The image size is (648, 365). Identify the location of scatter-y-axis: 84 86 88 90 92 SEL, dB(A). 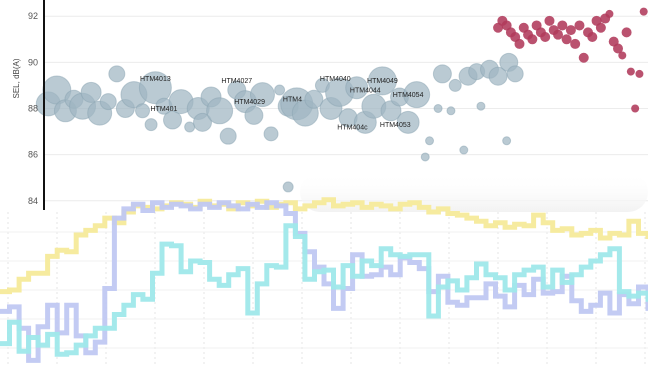
(28, 105).